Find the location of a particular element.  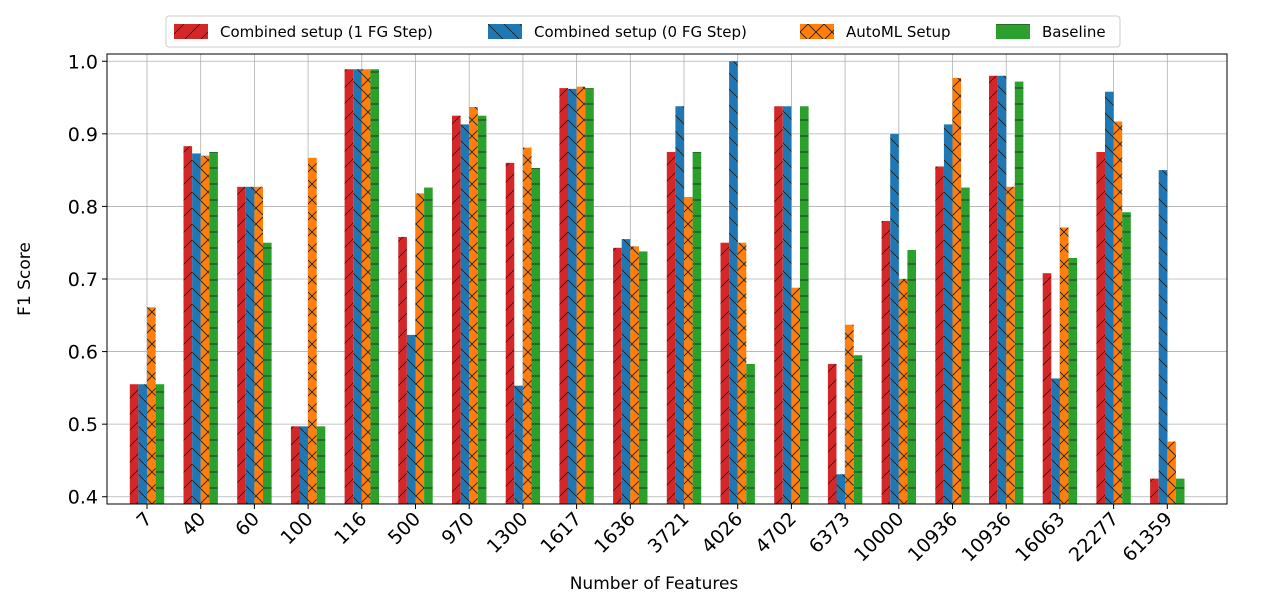

x-tick-label: 1617 is located at coordinates (561, 533).